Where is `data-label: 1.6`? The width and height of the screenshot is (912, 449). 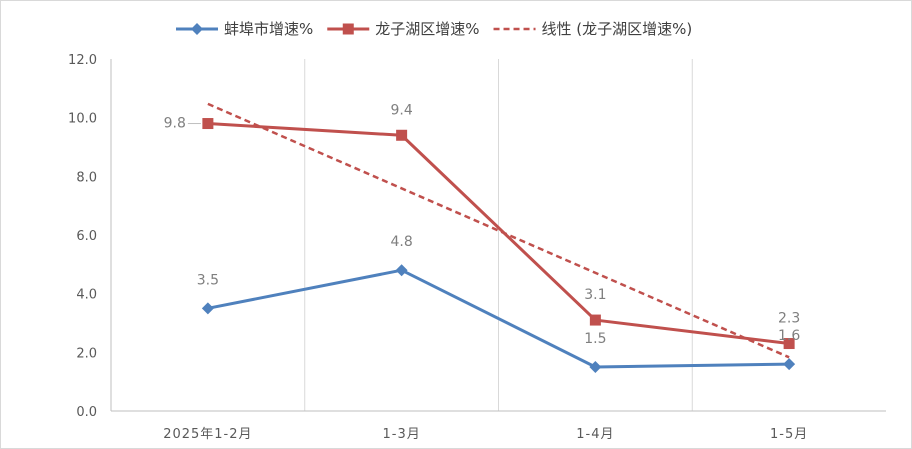
data-label: 1.6 is located at coordinates (789, 336).